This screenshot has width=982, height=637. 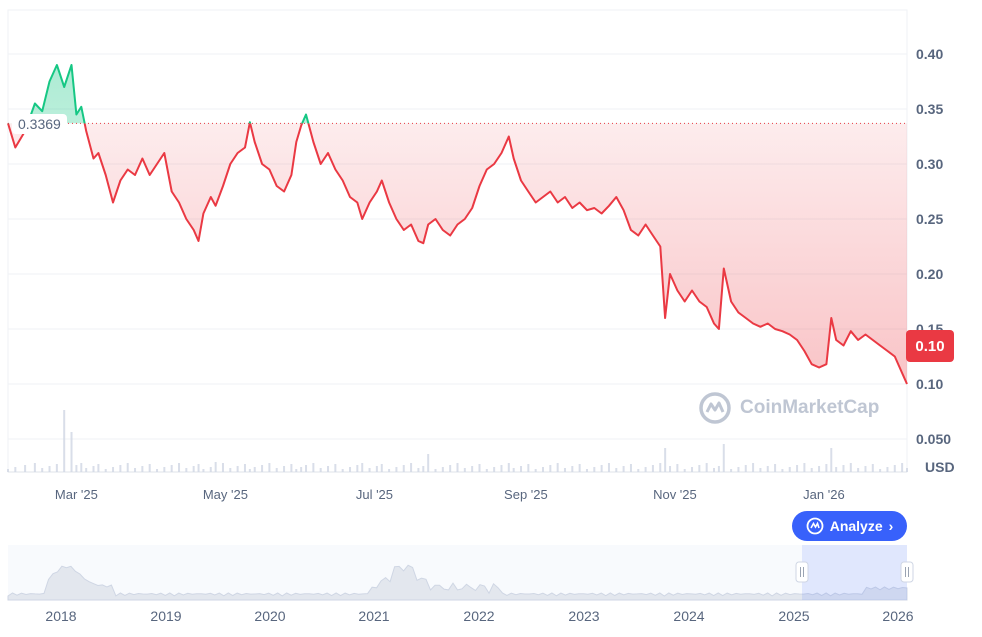 What do you see at coordinates (907, 572) in the screenshot?
I see `navigator-handle-right` at bounding box center [907, 572].